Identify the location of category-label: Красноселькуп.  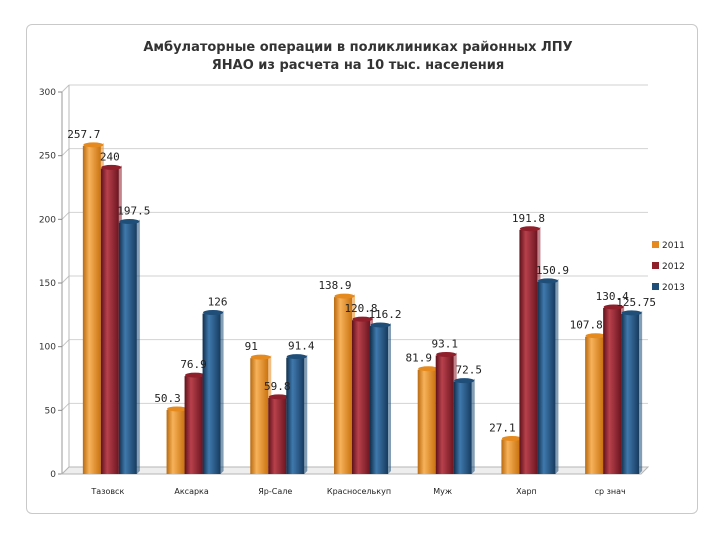
(359, 491).